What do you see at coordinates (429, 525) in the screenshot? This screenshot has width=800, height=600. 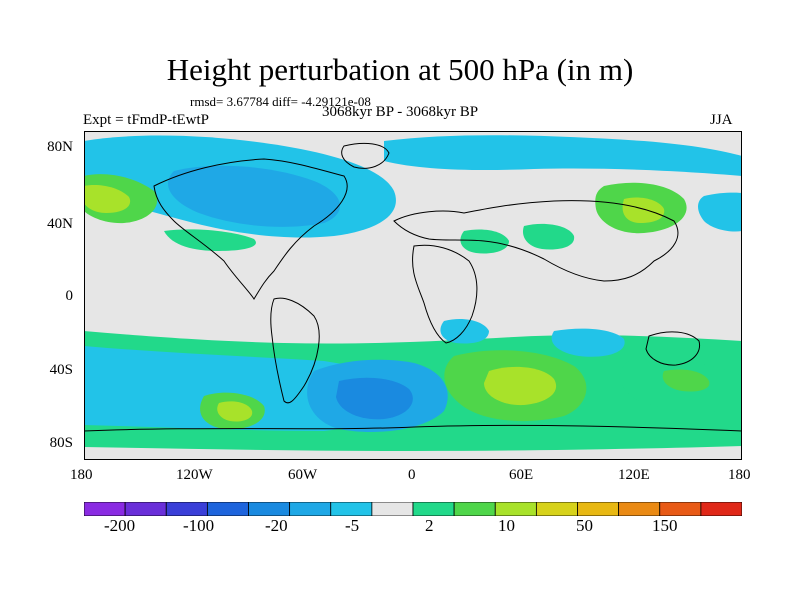 I see `colorbar-tick-label: 2` at bounding box center [429, 525].